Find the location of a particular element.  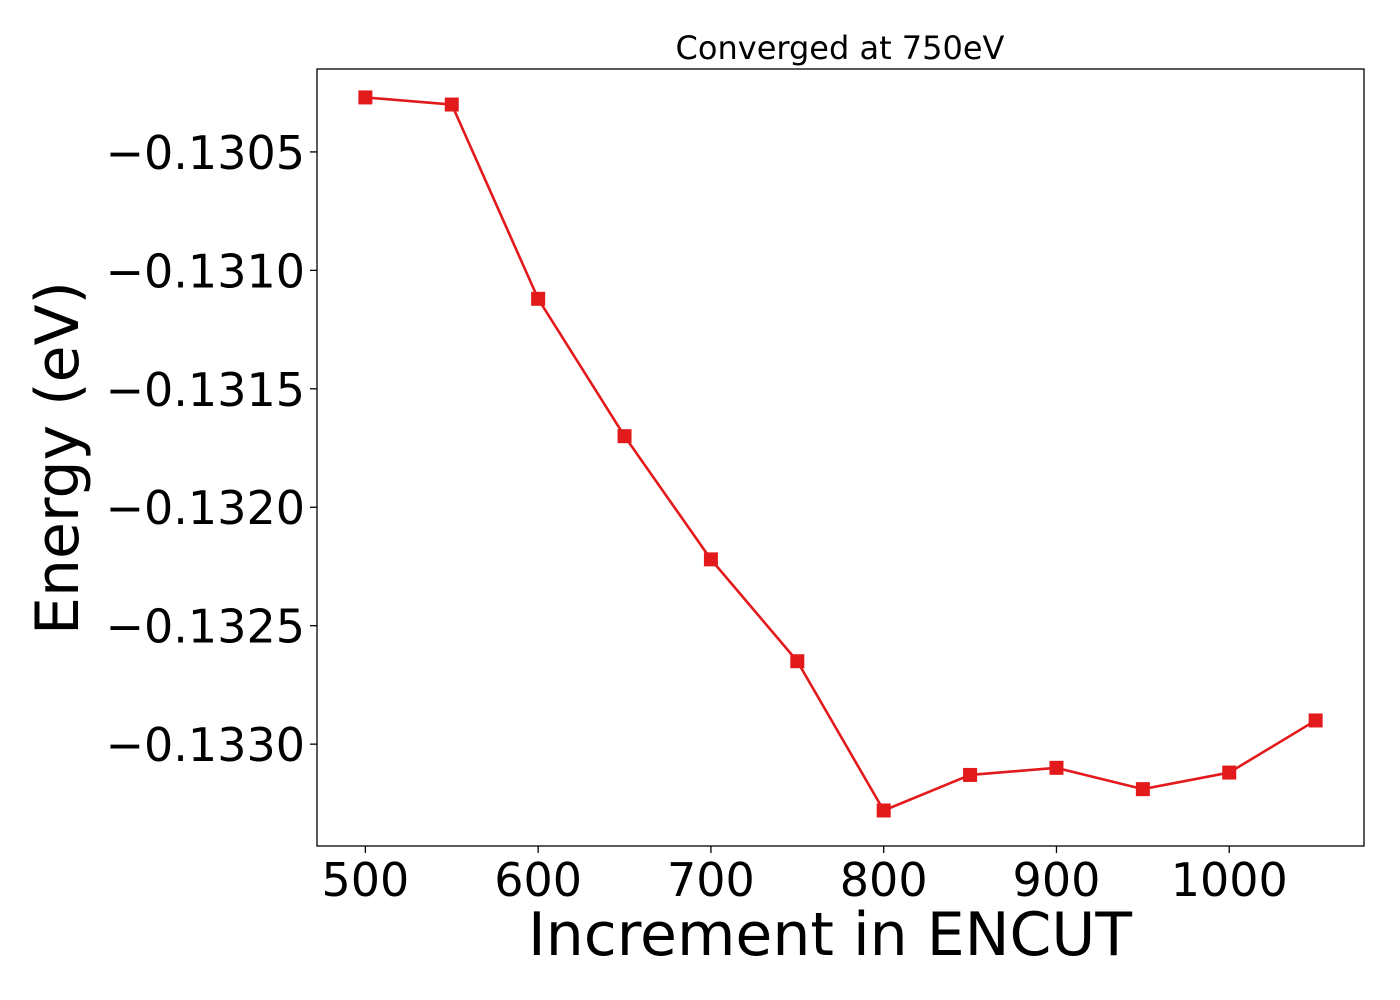

x-tick-label: 500 is located at coordinates (365, 880).